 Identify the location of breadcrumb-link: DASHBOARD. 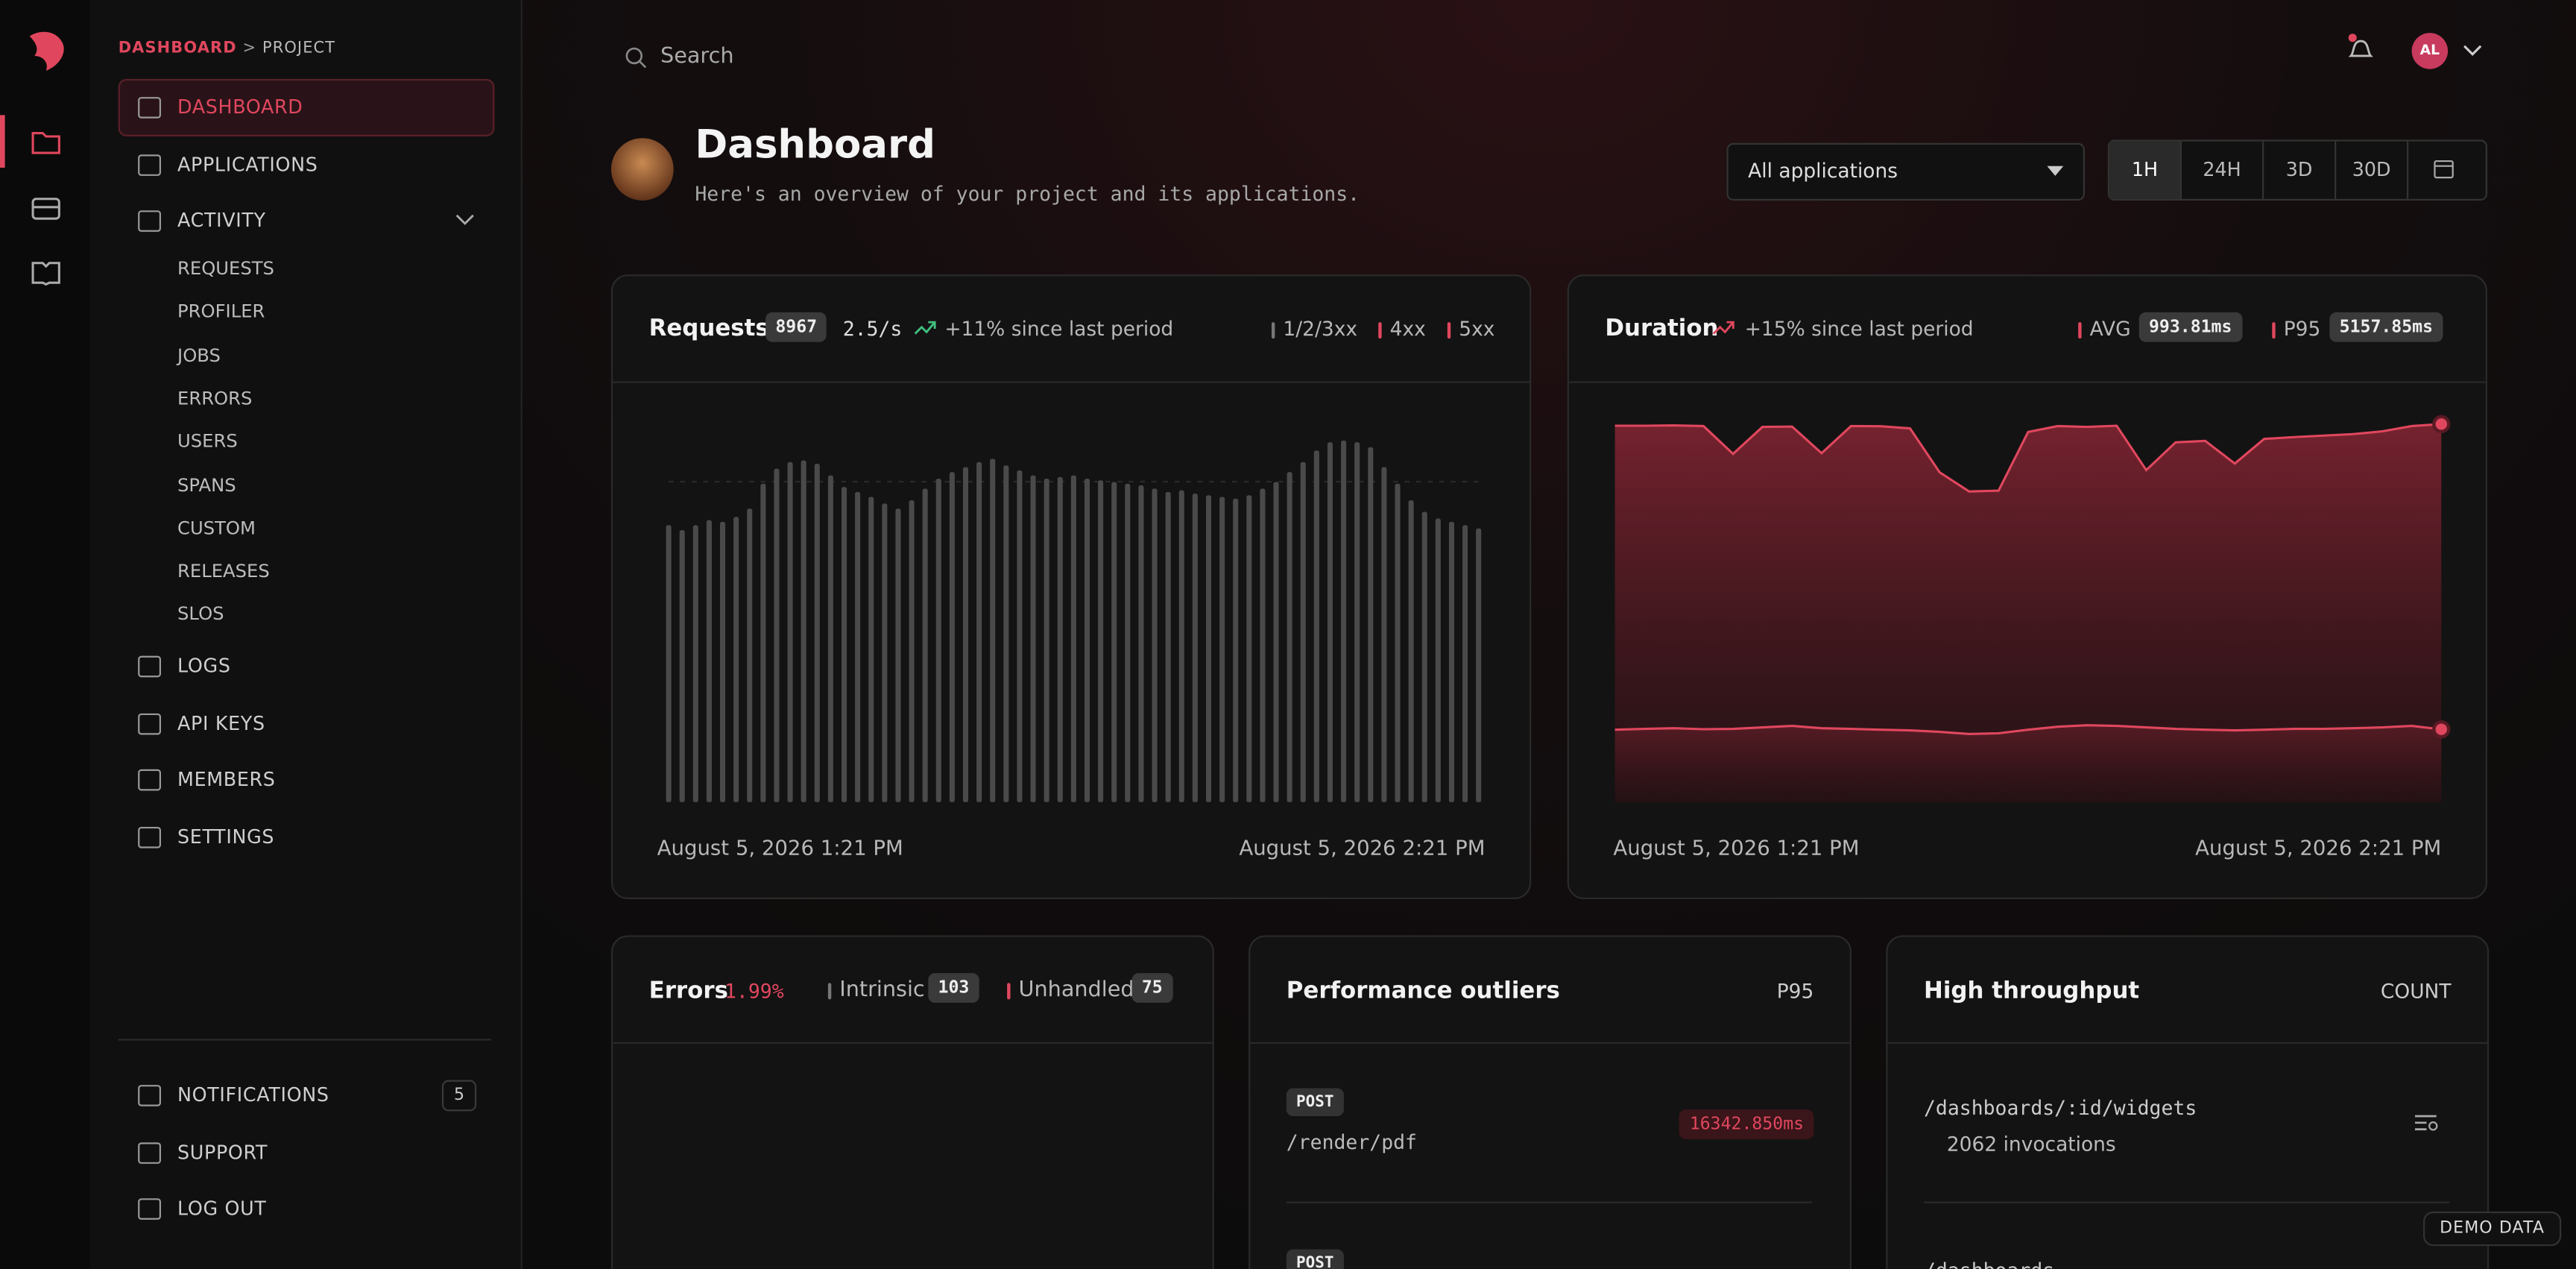
(177, 48).